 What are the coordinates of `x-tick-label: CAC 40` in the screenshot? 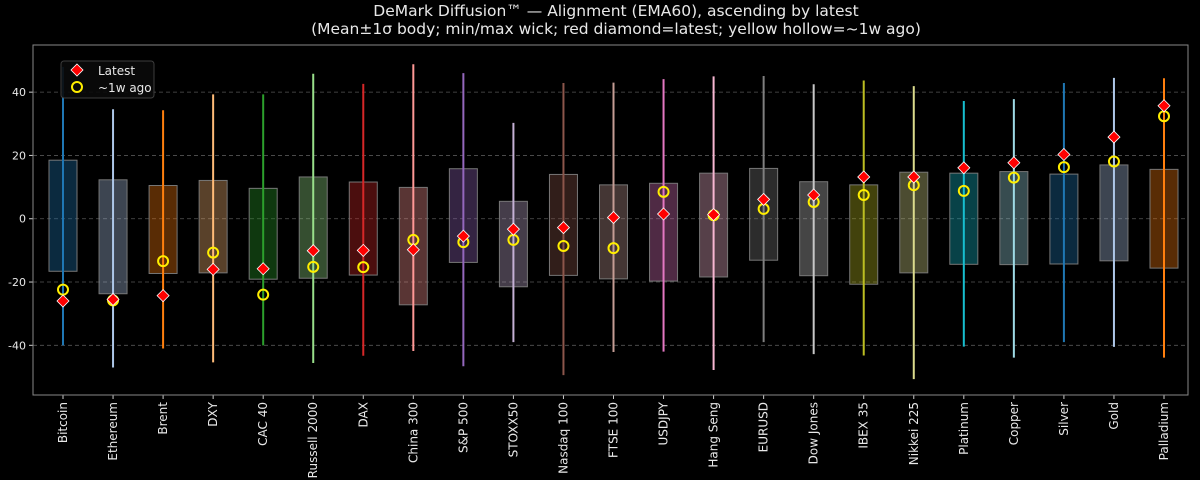 It's located at (263, 424).